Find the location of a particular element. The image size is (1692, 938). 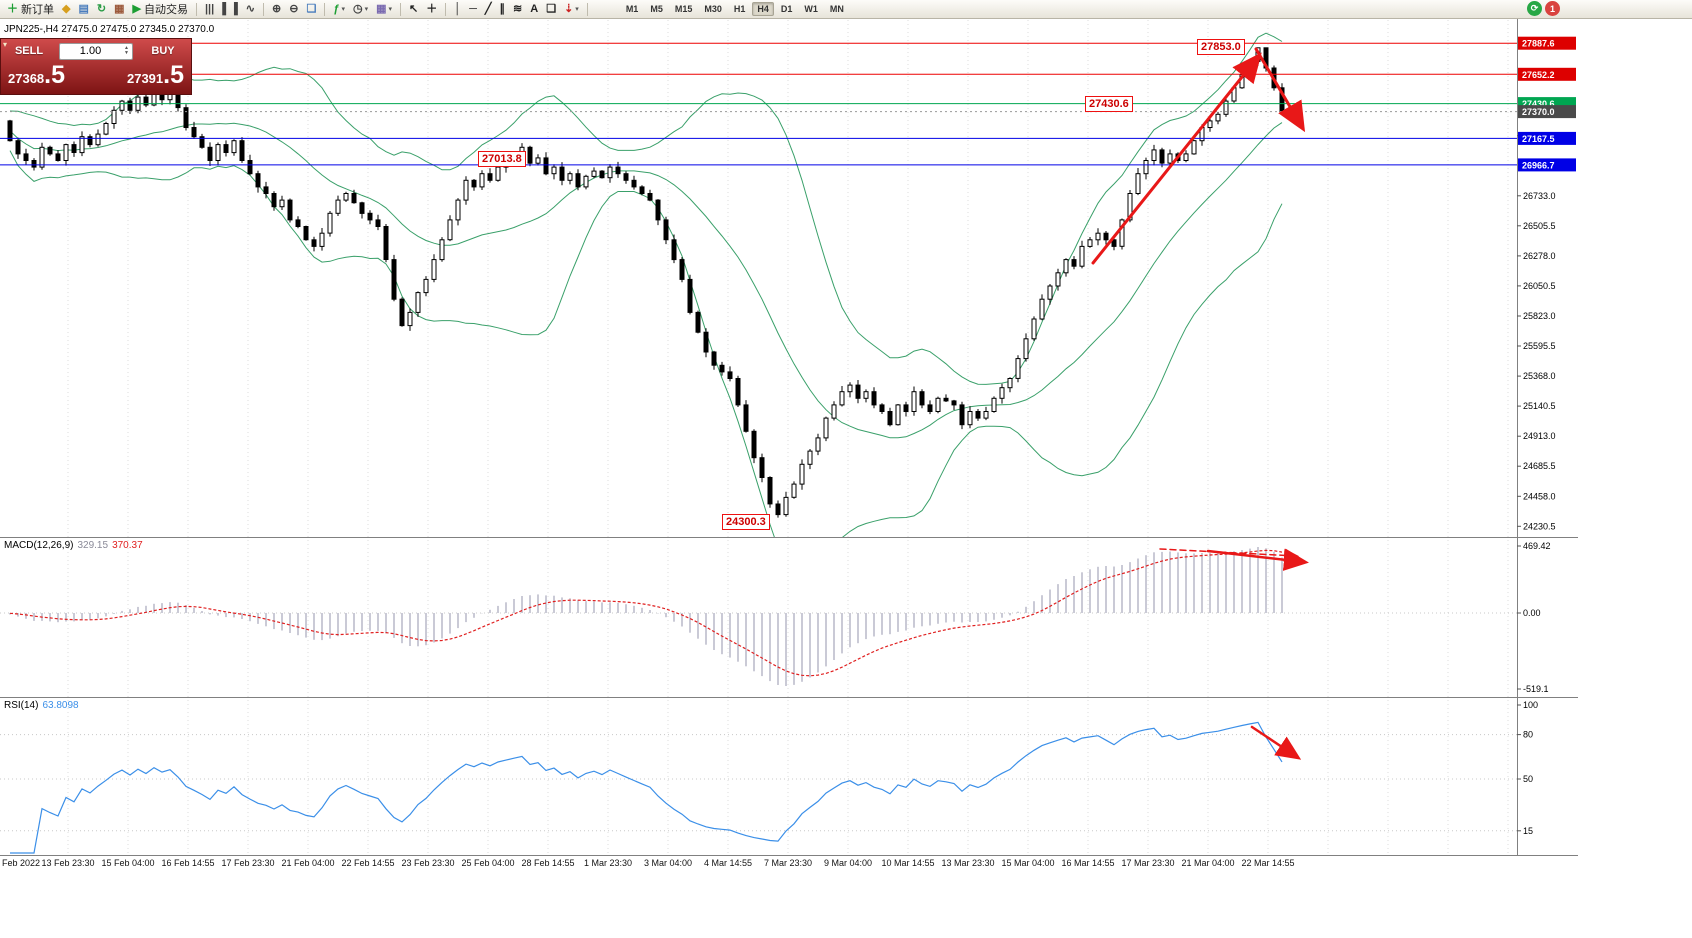

bar-chart-icon: ||| is located at coordinates (209, 9).